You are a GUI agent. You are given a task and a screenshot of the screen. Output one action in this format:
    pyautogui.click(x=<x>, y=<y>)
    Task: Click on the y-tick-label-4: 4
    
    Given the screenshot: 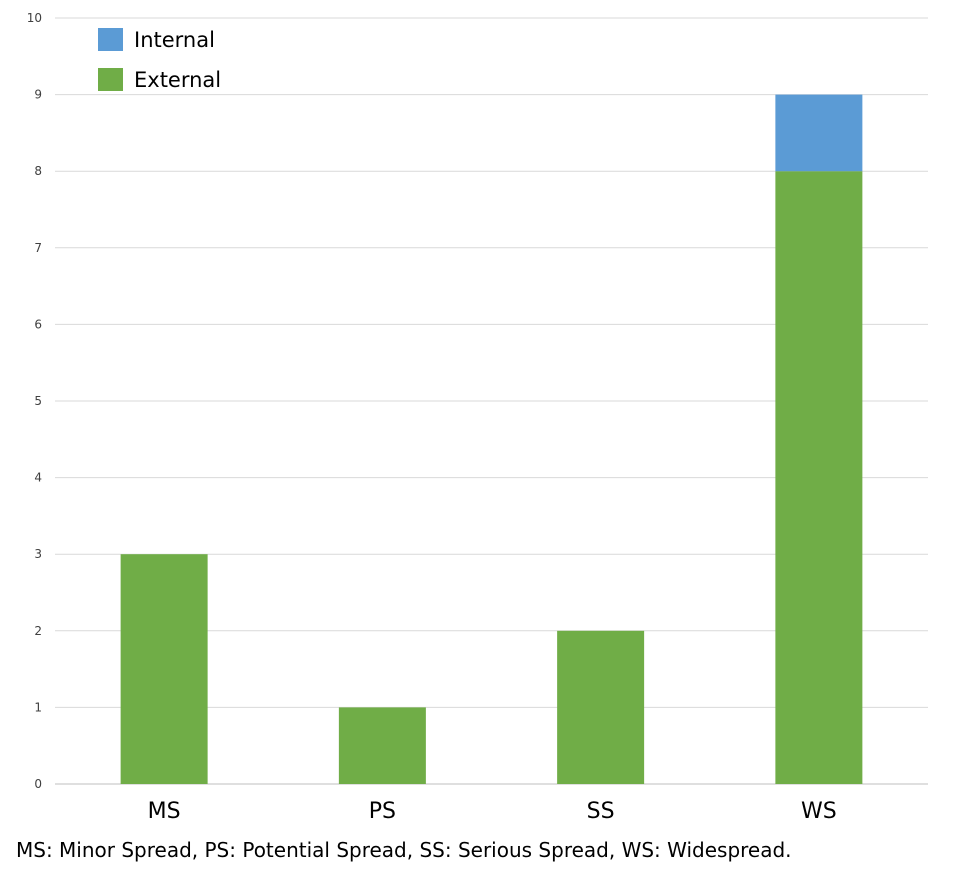 What is the action you would take?
    pyautogui.click(x=38, y=478)
    